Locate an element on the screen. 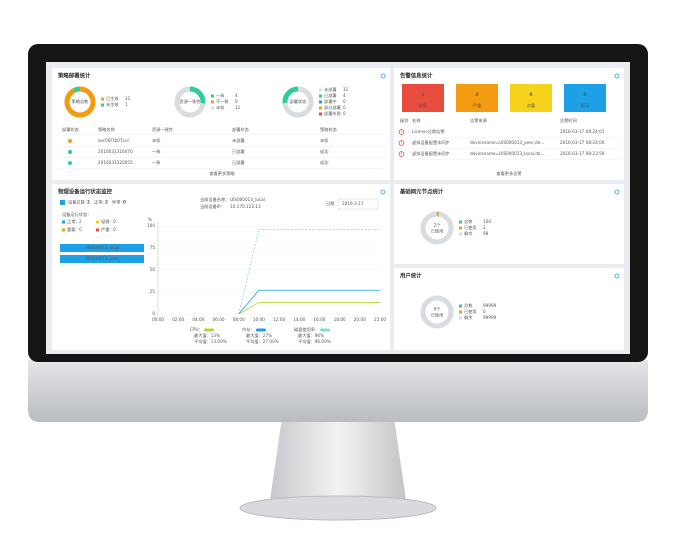 This screenshot has width=676, height=554. donut-label: 资源一致性 is located at coordinates (190, 101).